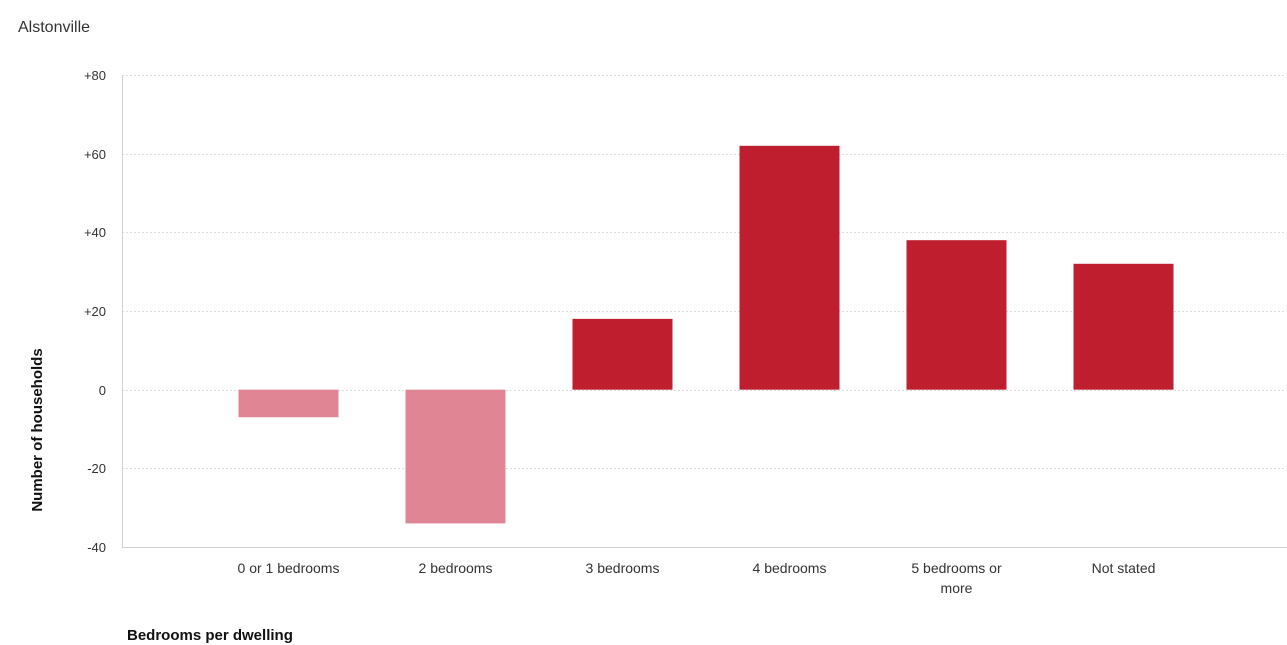 The height and width of the screenshot is (645, 1287). I want to click on y-axis-label: Number of households, so click(37, 429).